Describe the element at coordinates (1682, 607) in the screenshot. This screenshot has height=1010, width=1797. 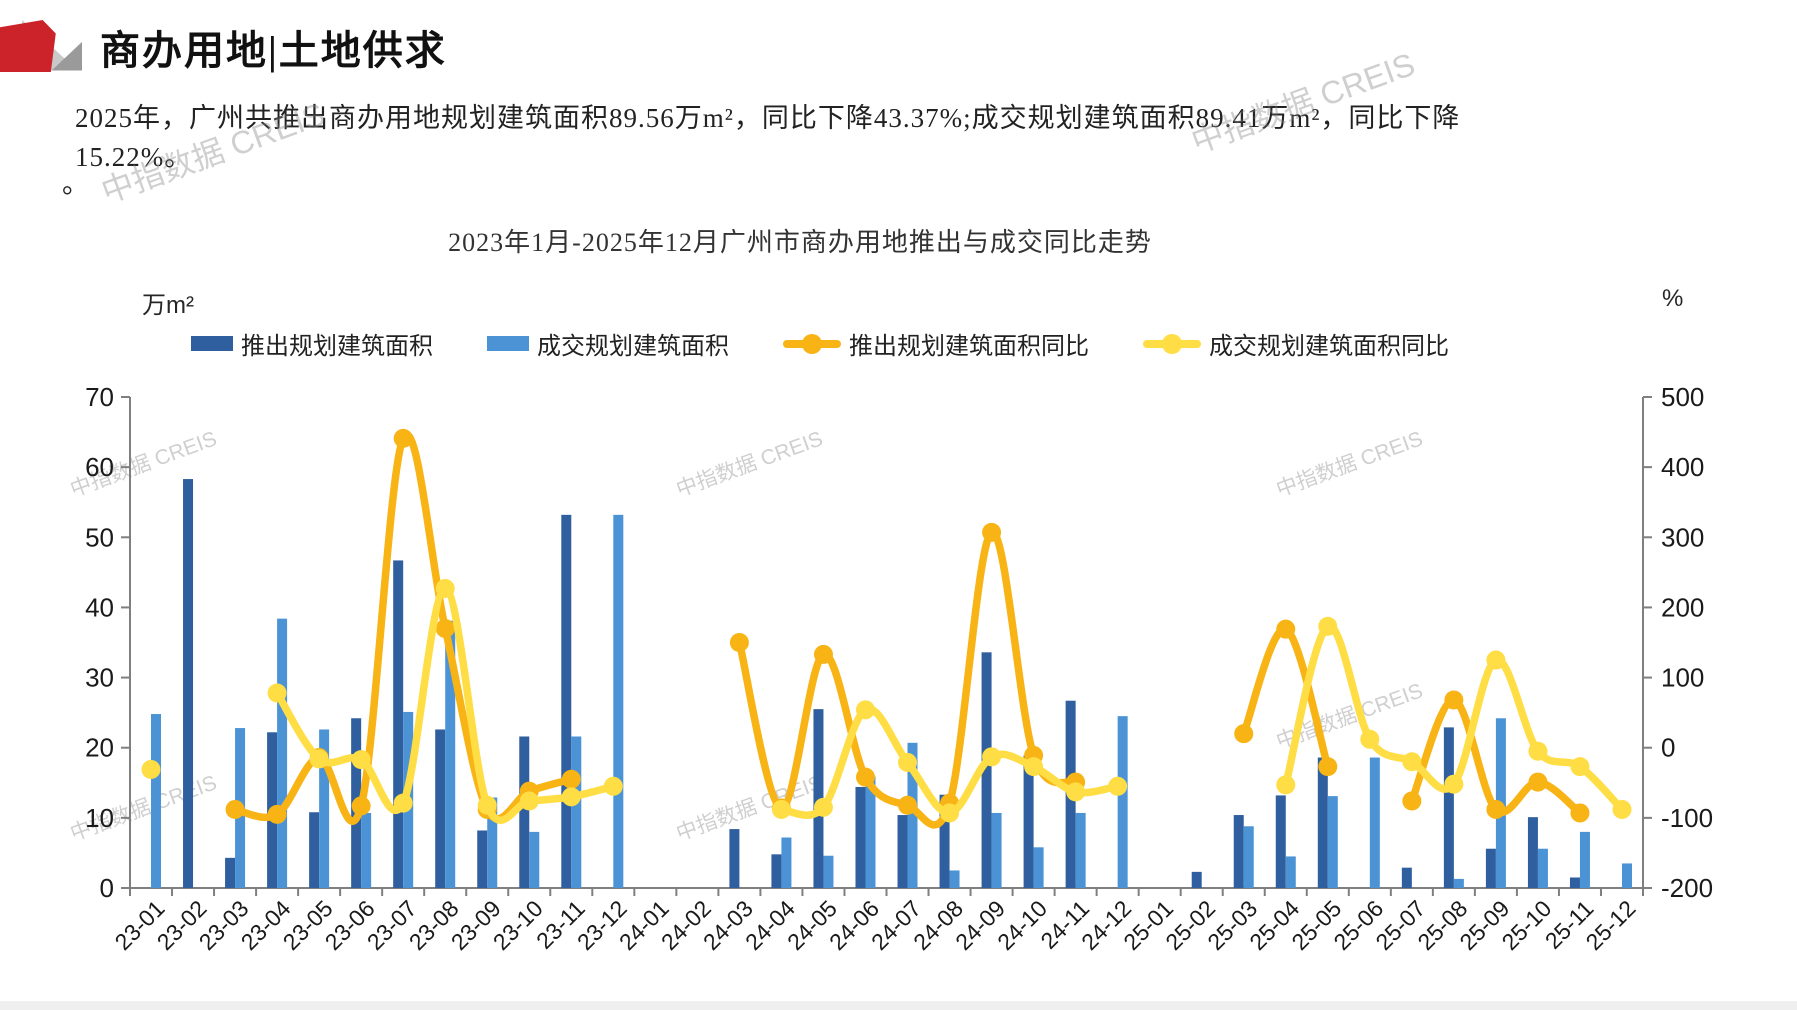
I see `right-tick-label: 200` at that location.